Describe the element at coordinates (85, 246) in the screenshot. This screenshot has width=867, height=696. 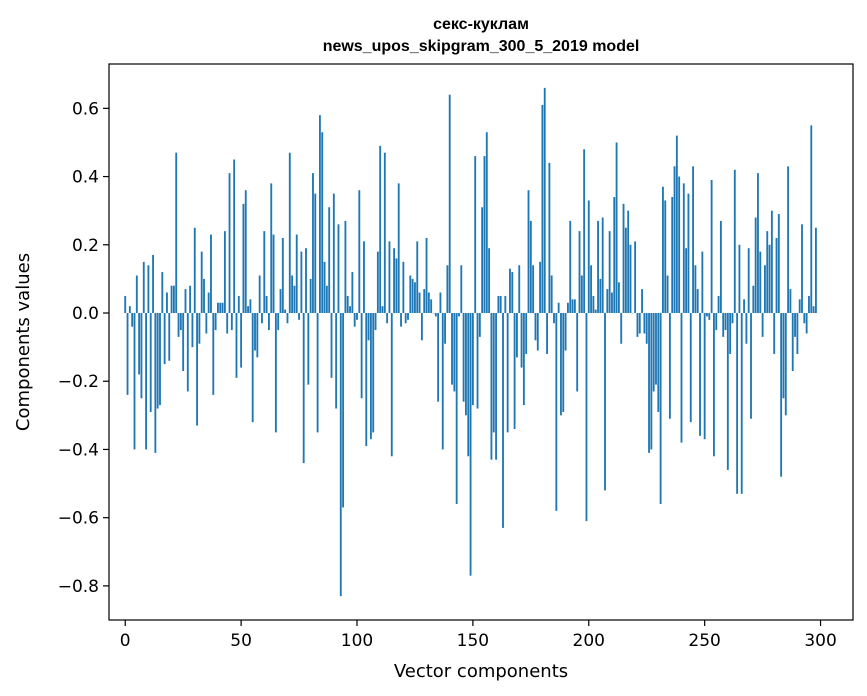
I see `y-tick-label: 0.2` at that location.